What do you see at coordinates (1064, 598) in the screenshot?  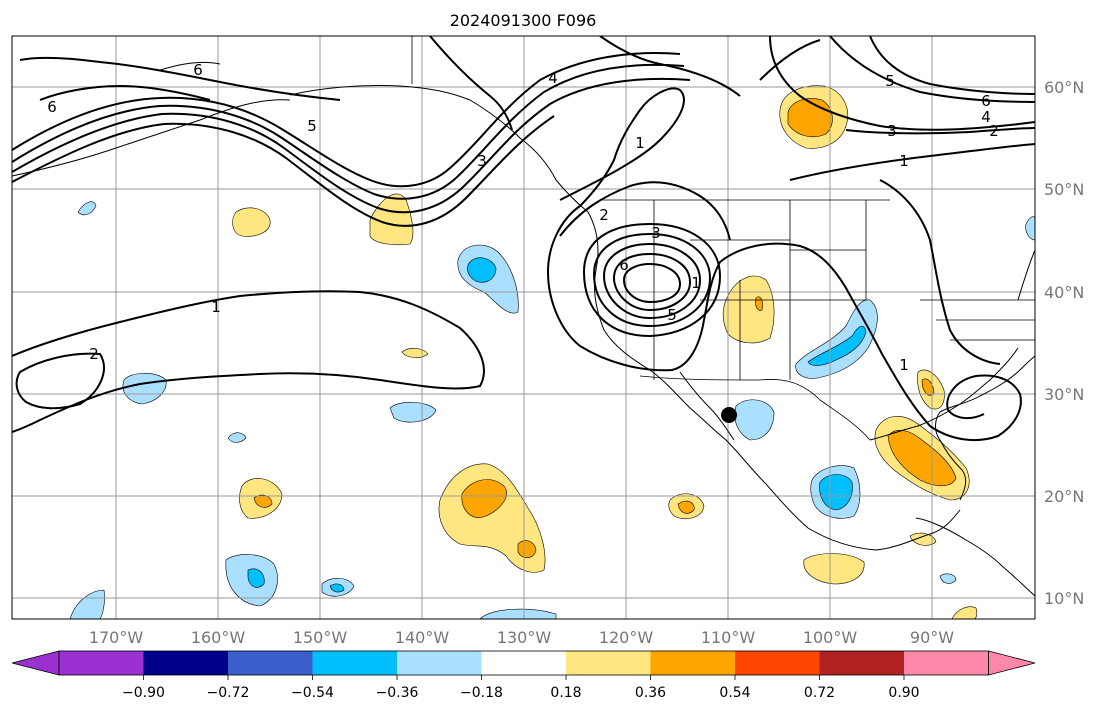 I see `lat-tick-label: 10°N` at bounding box center [1064, 598].